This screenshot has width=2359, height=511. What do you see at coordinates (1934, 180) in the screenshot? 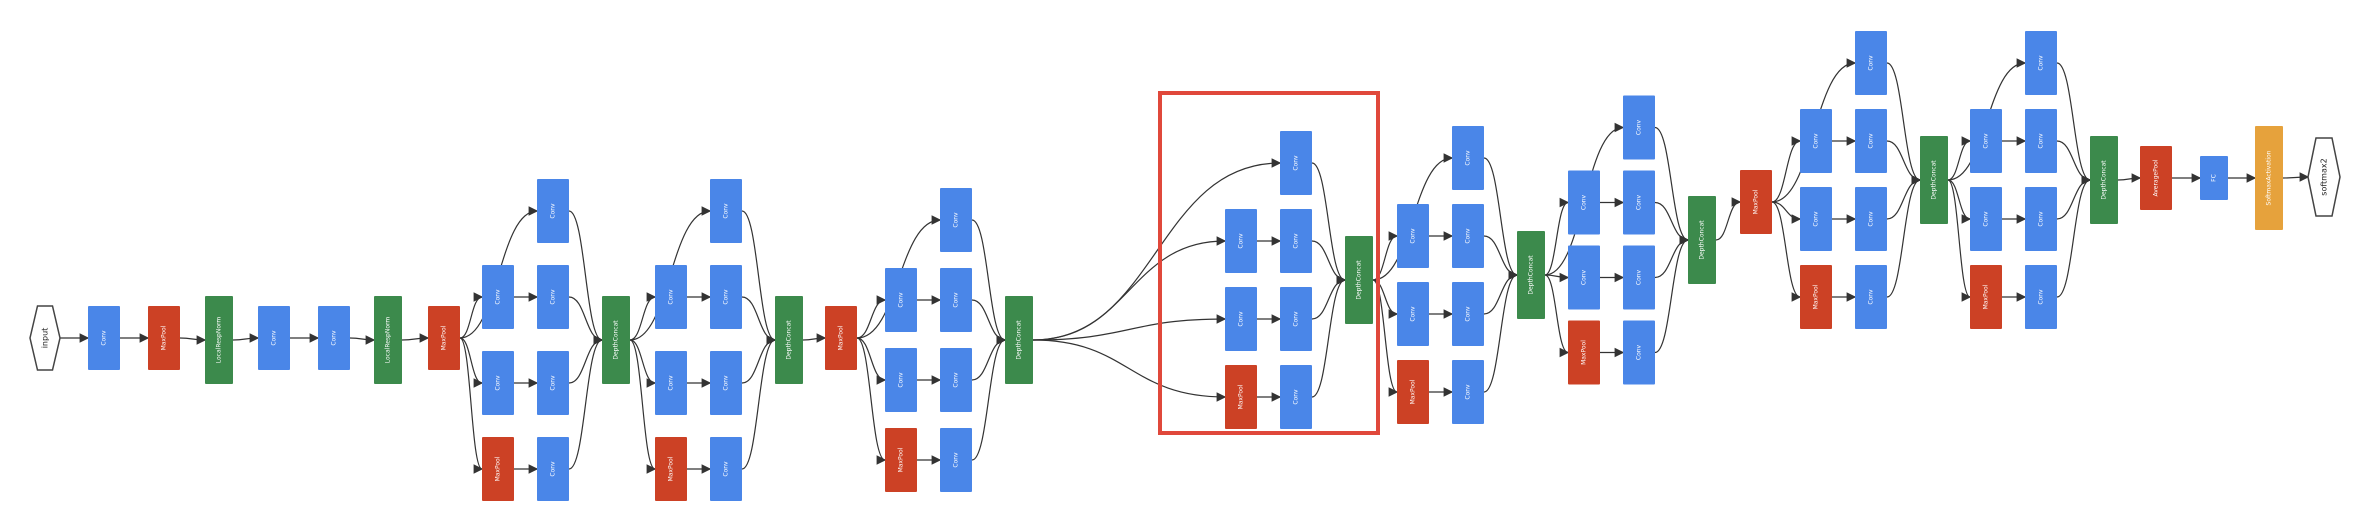
I see `inception-5a-concat: DepthConcat` at bounding box center [1934, 180].